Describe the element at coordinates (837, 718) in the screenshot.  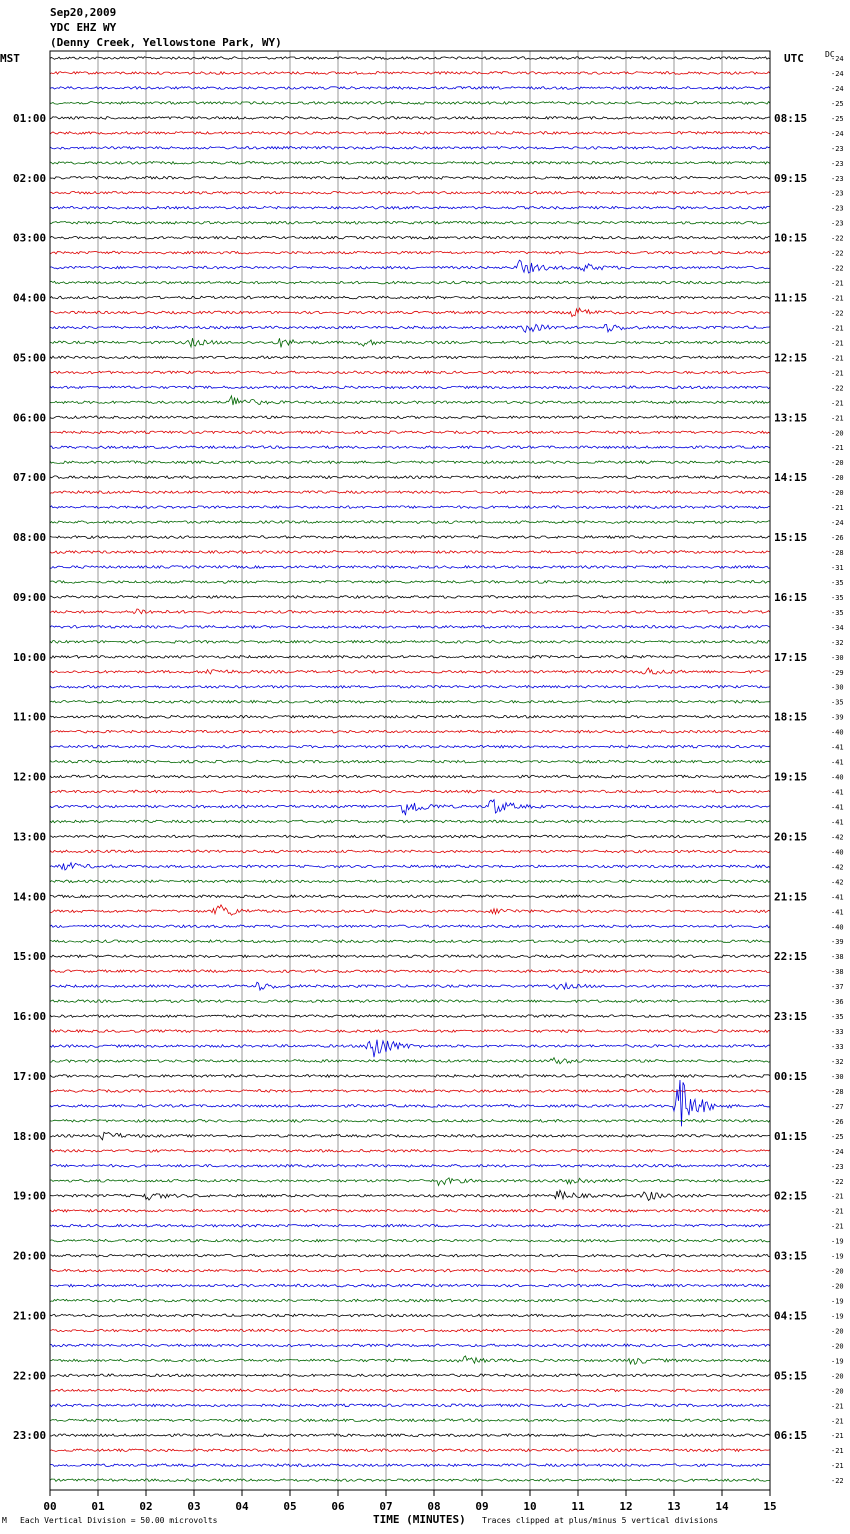
I see `dc-offset-label: -39` at that location.